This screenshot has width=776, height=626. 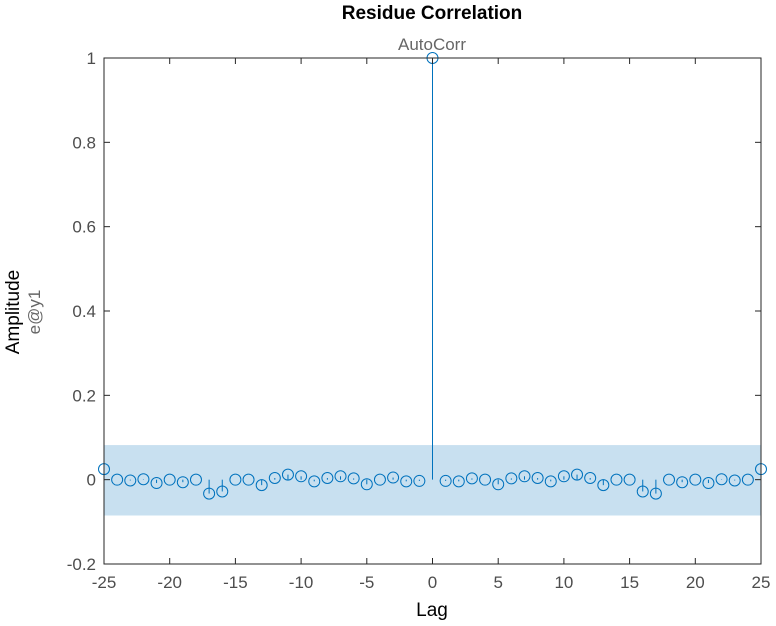 I want to click on x-tick-label: -20, so click(x=169, y=582).